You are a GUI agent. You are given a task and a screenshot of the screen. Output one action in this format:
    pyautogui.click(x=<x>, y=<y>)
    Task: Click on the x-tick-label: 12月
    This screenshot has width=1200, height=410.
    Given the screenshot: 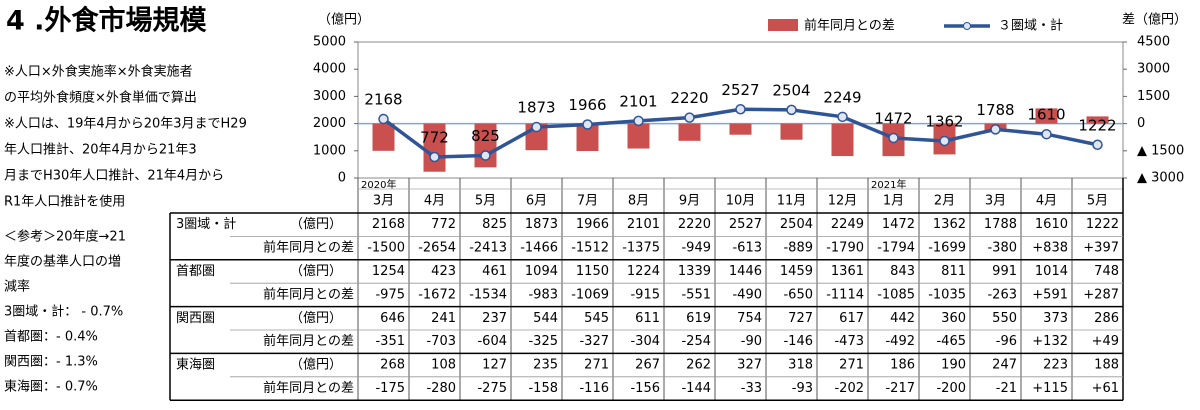 What is the action you would take?
    pyautogui.click(x=843, y=201)
    